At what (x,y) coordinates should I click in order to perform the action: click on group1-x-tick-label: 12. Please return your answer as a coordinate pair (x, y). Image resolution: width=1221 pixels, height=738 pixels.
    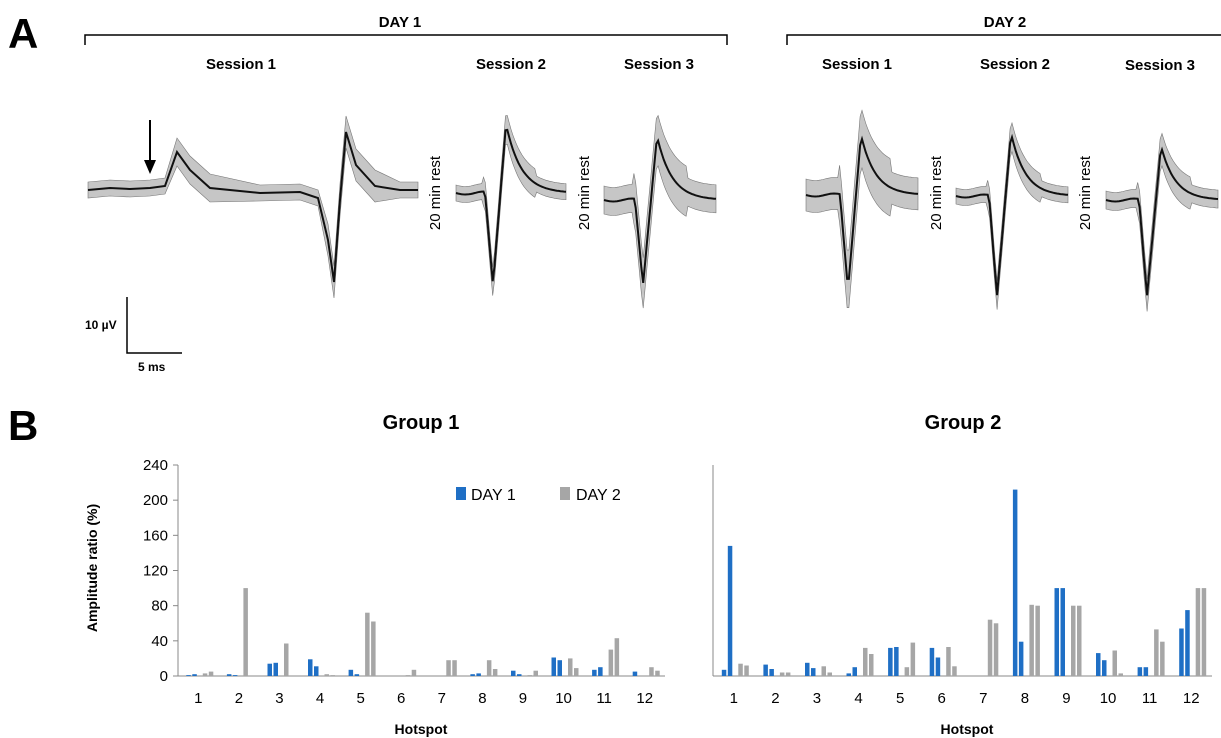
    Looking at the image, I should click on (644, 698).